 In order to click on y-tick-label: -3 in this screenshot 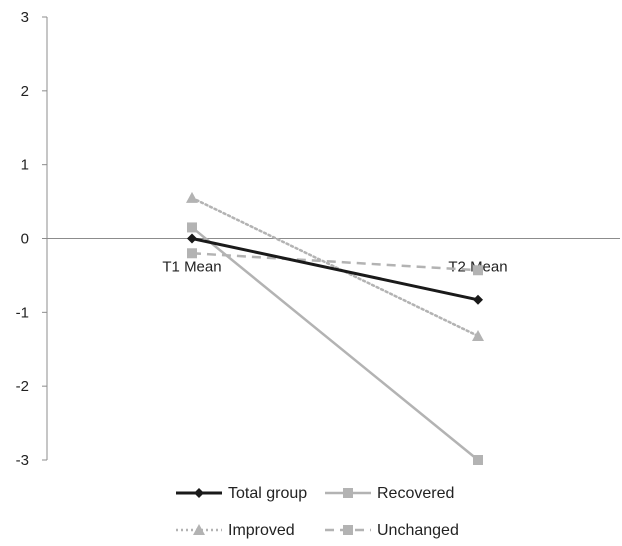, I will do `click(22, 460)`.